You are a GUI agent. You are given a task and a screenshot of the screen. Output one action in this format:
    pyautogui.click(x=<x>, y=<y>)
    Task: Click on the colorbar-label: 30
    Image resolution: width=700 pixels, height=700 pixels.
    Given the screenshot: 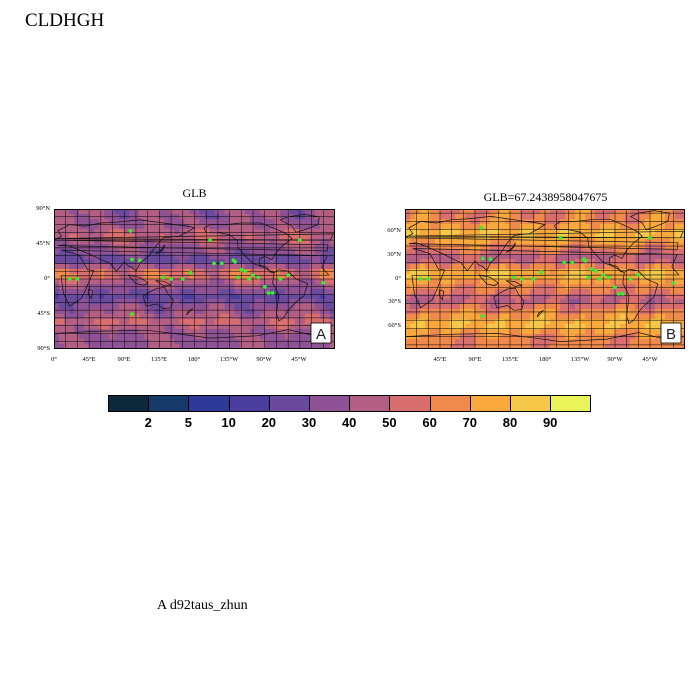 What is the action you would take?
    pyautogui.click(x=309, y=422)
    